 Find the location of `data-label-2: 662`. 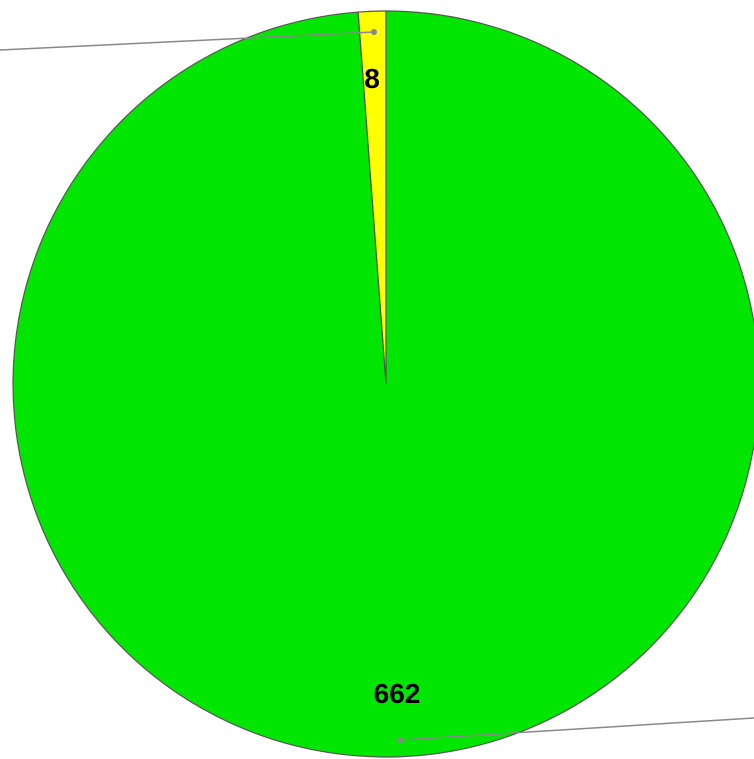

data-label-2: 662 is located at coordinates (397, 693).